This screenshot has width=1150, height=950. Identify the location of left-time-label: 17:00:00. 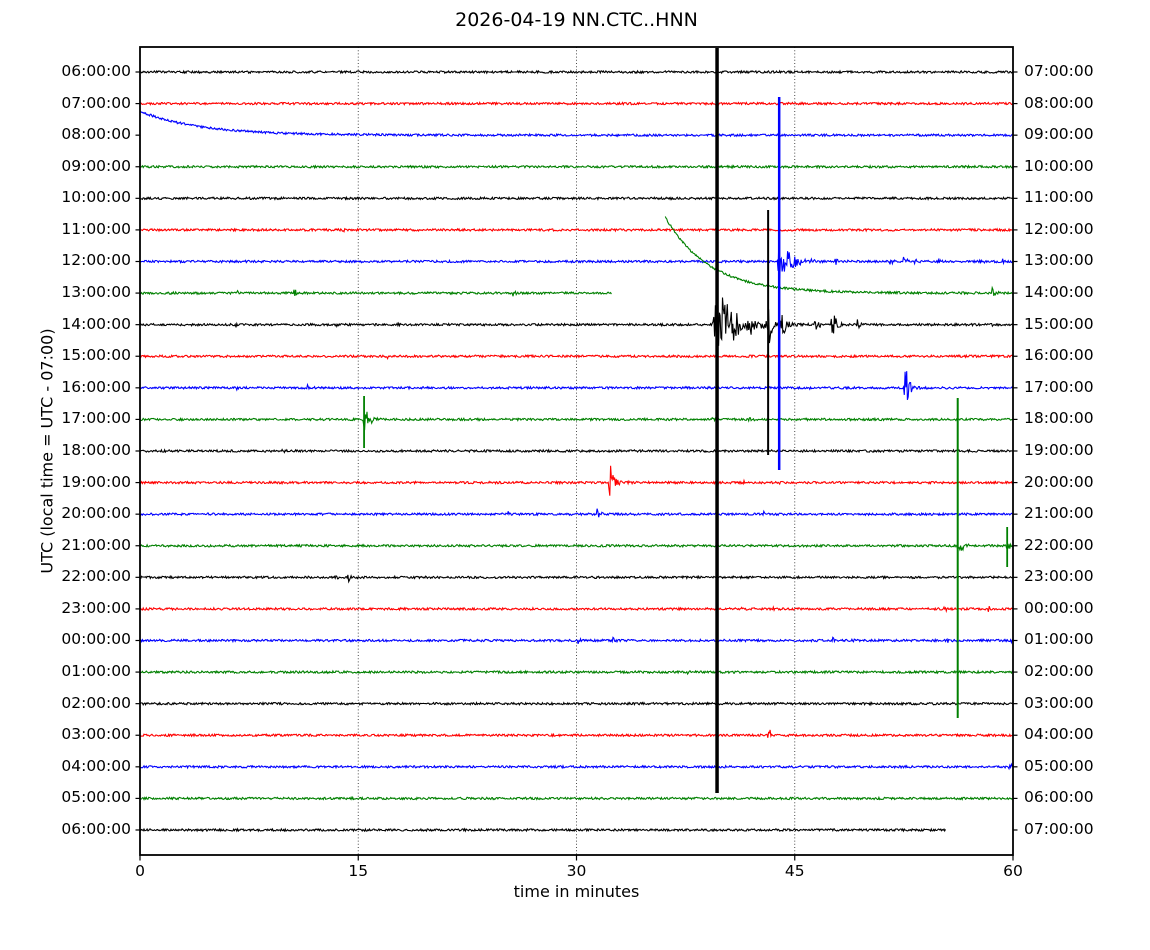
(96, 418).